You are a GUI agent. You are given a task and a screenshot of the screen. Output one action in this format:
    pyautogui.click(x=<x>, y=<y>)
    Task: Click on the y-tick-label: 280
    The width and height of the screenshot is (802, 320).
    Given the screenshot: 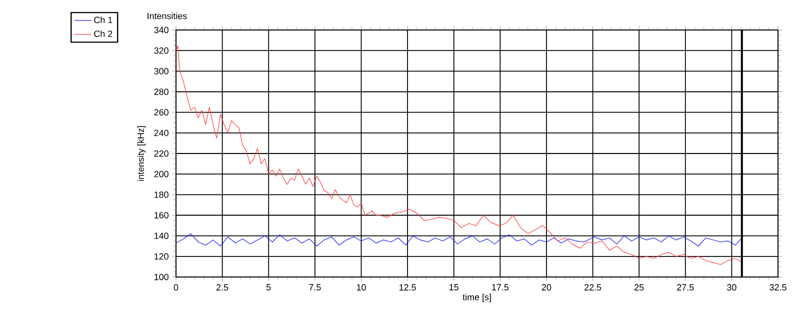 What is the action you would take?
    pyautogui.click(x=161, y=91)
    